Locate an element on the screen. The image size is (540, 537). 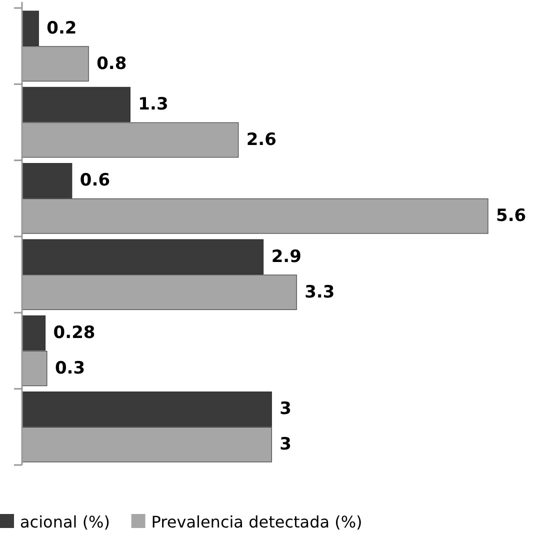
data-label: 2.9 is located at coordinates (286, 256).